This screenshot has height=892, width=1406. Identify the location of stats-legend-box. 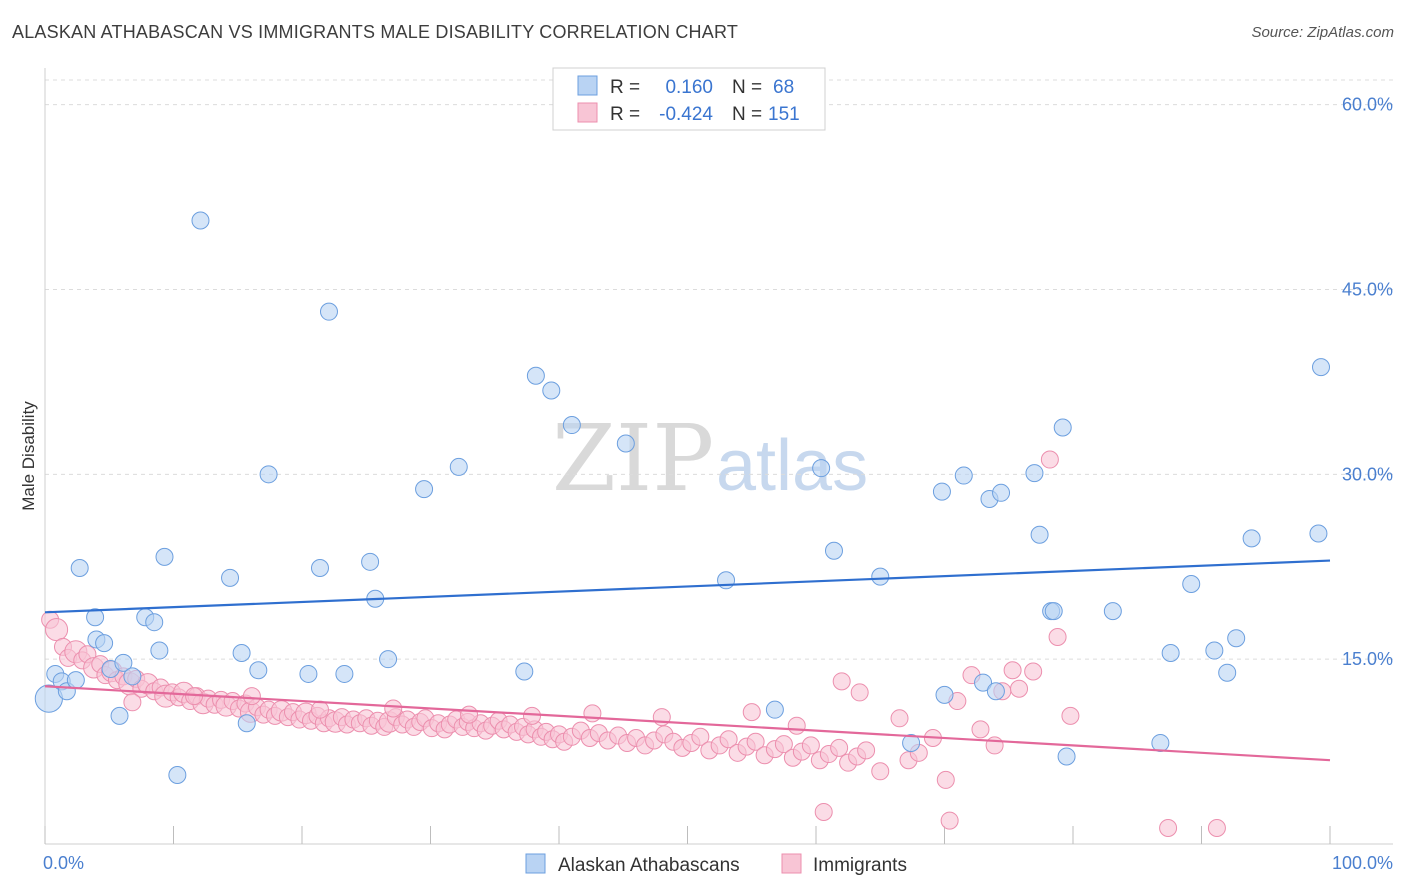
(689, 99).